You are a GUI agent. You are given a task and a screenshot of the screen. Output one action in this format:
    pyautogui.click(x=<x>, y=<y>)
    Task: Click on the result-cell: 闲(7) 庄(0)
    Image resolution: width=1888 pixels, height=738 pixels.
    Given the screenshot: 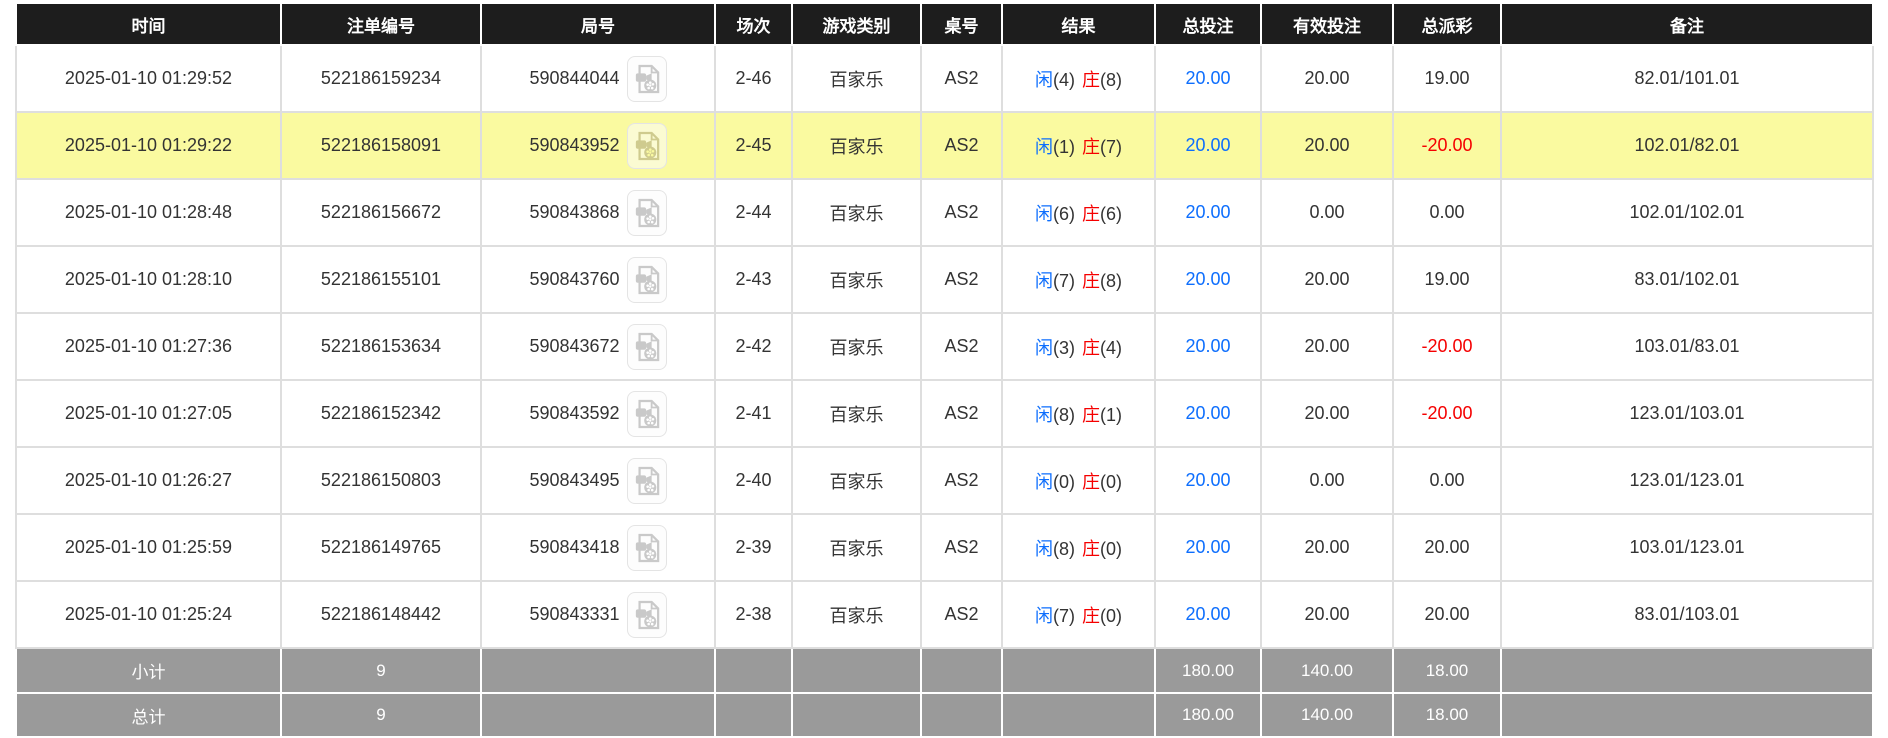 What is the action you would take?
    pyautogui.click(x=1078, y=614)
    